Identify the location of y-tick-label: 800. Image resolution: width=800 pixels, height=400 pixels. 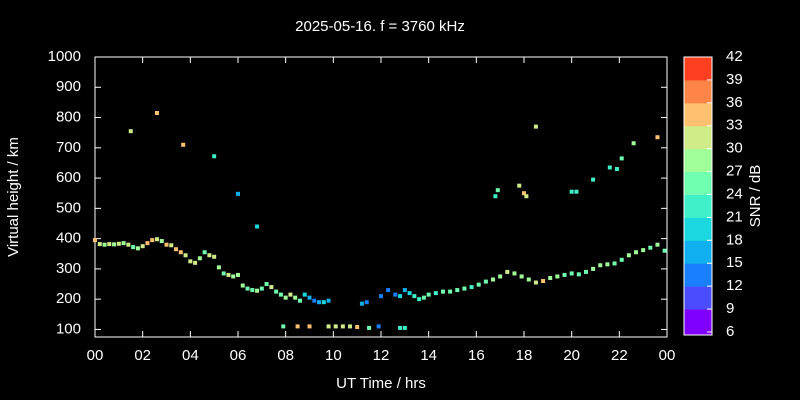
(68, 117).